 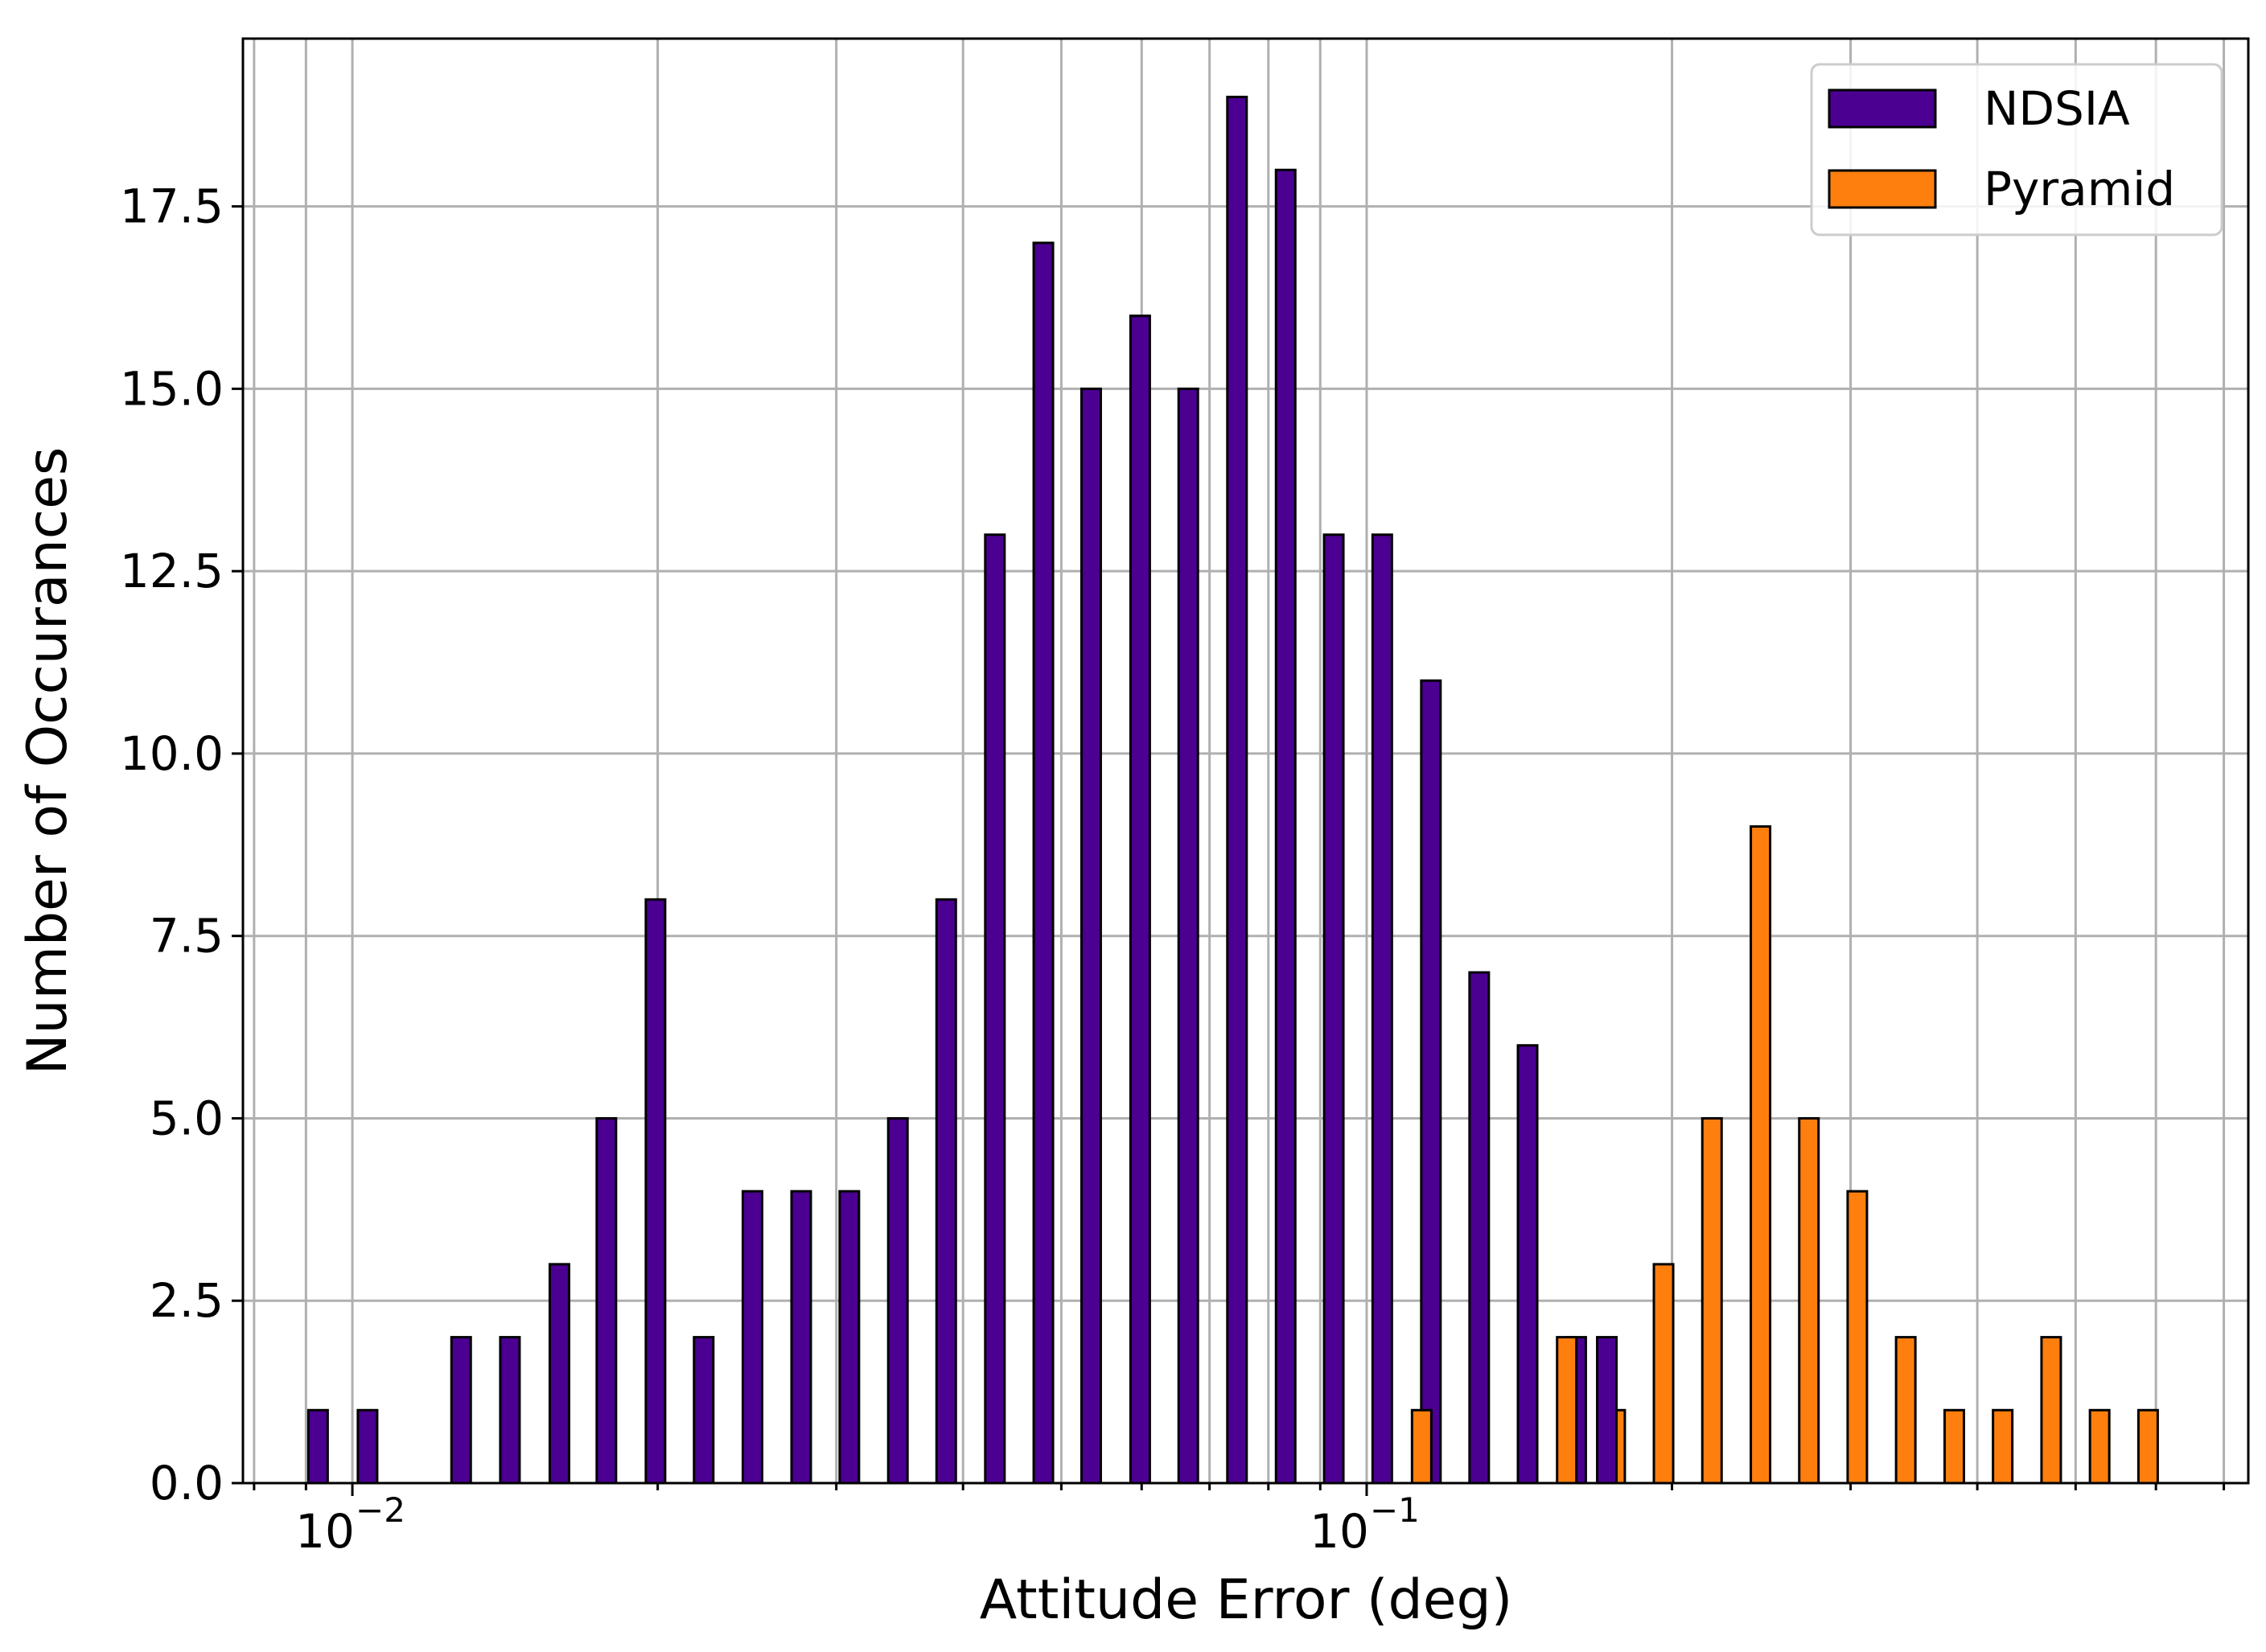 What do you see at coordinates (1239, 1521) in the screenshot?
I see `x-axis: 10 −2 10 −1` at bounding box center [1239, 1521].